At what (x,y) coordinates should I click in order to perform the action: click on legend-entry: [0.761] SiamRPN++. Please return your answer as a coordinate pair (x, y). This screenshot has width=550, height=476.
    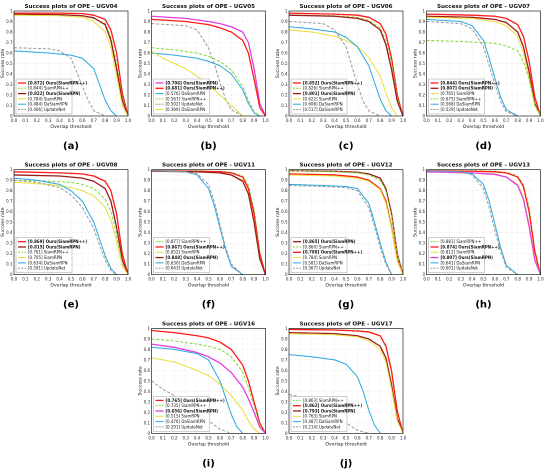
    Looking at the image, I should click on (48, 252).